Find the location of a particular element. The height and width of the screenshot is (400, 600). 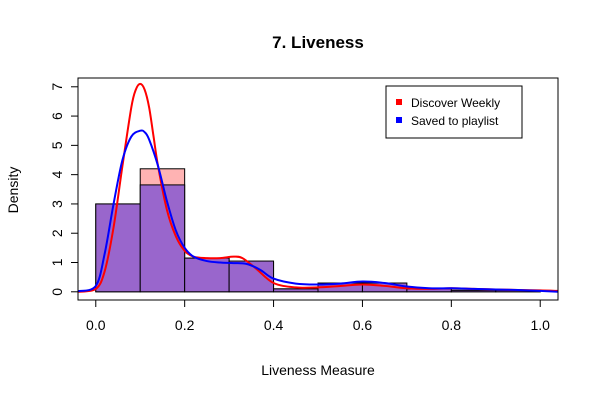

y-tick-label-1: 1 is located at coordinates (57, 262).